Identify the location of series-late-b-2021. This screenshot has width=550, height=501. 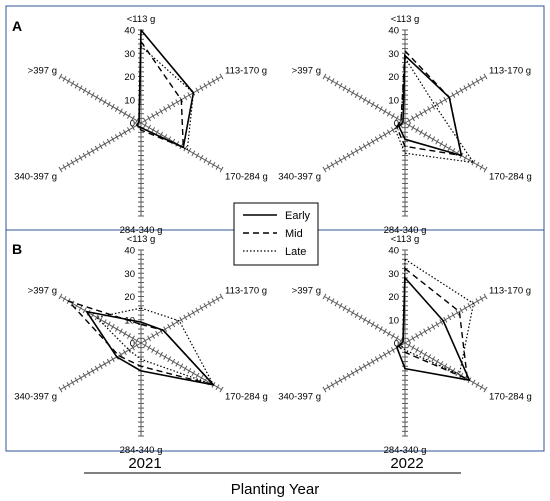
(155, 346).